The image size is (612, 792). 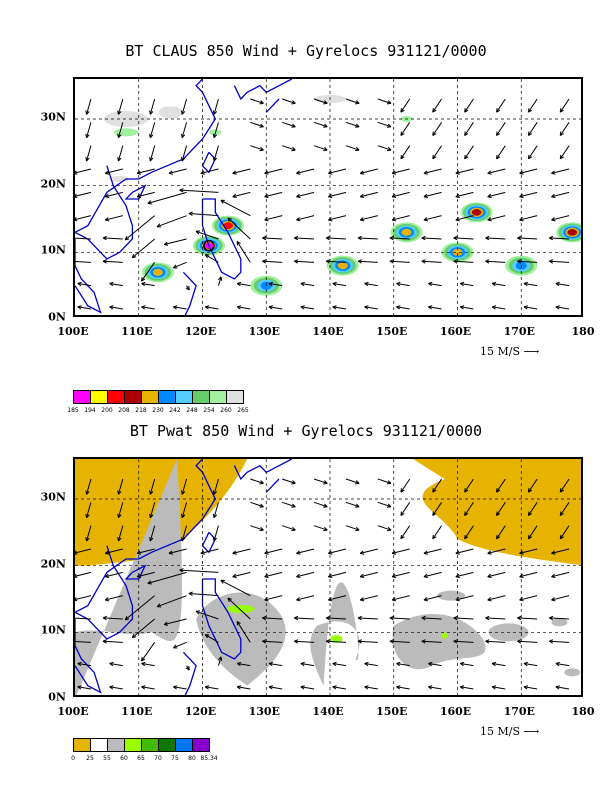 What do you see at coordinates (531, 351) in the screenshot?
I see `reference-arrow-icon: ⟶` at bounding box center [531, 351].